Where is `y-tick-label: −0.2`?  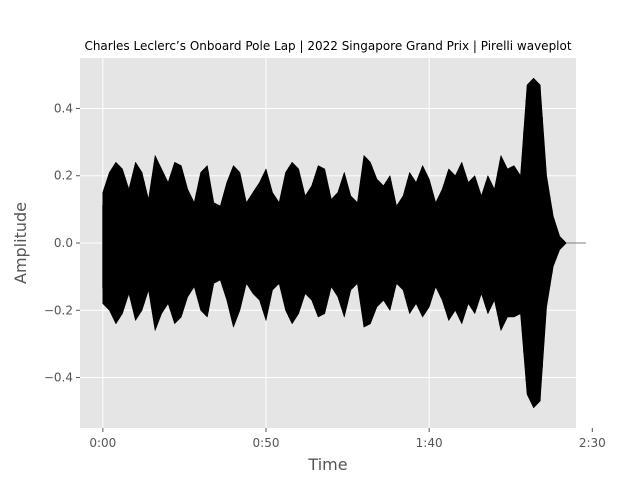
y-tick-label: −0.2 is located at coordinates (58, 310).